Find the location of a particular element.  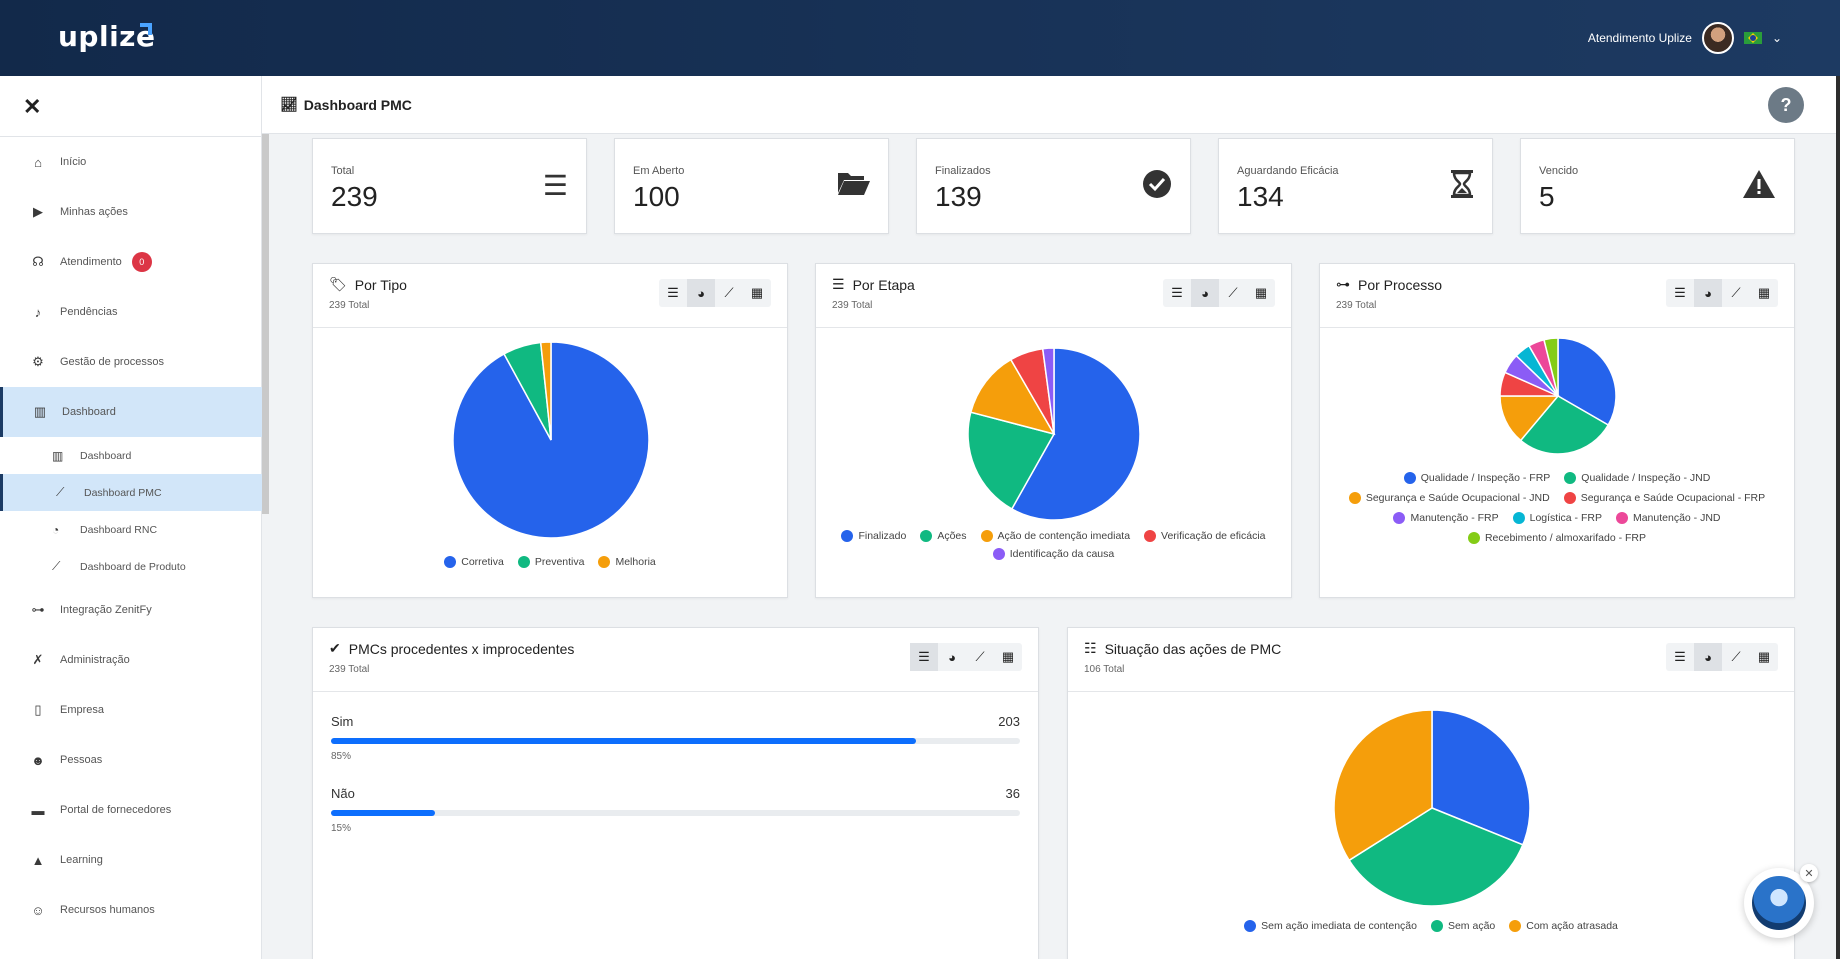

sidebar-item-atendimento: ☊ Atendimento 0 is located at coordinates (131, 262).